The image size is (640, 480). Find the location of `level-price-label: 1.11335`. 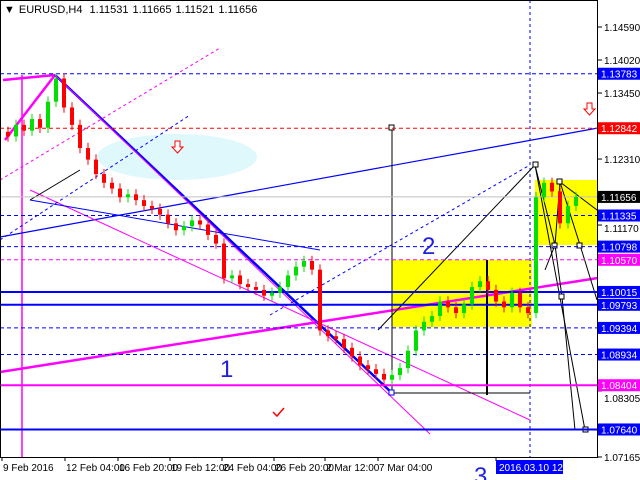

level-price-label: 1.11335 is located at coordinates (619, 216).